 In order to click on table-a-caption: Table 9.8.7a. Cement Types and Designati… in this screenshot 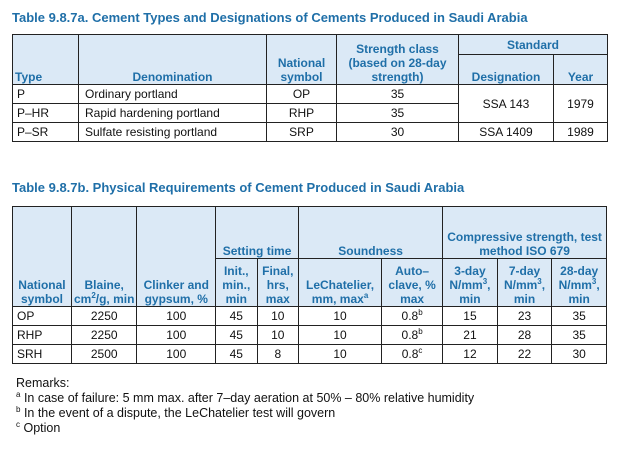, I will do `click(270, 17)`.